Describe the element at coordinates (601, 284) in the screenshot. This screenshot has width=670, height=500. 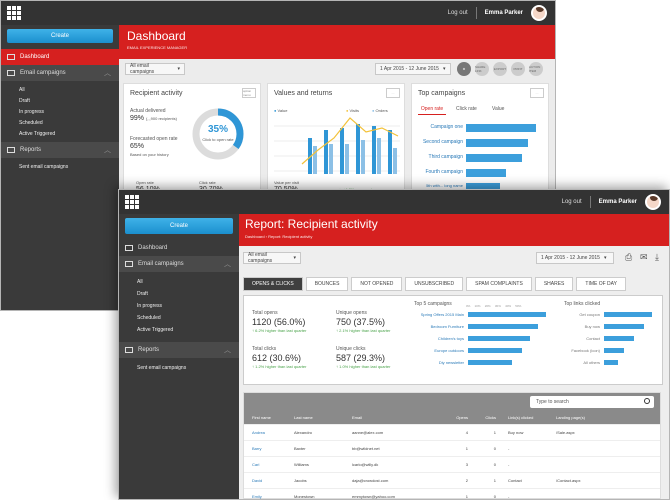
I see `tab-time-of-day: TIME OF DAY` at that location.